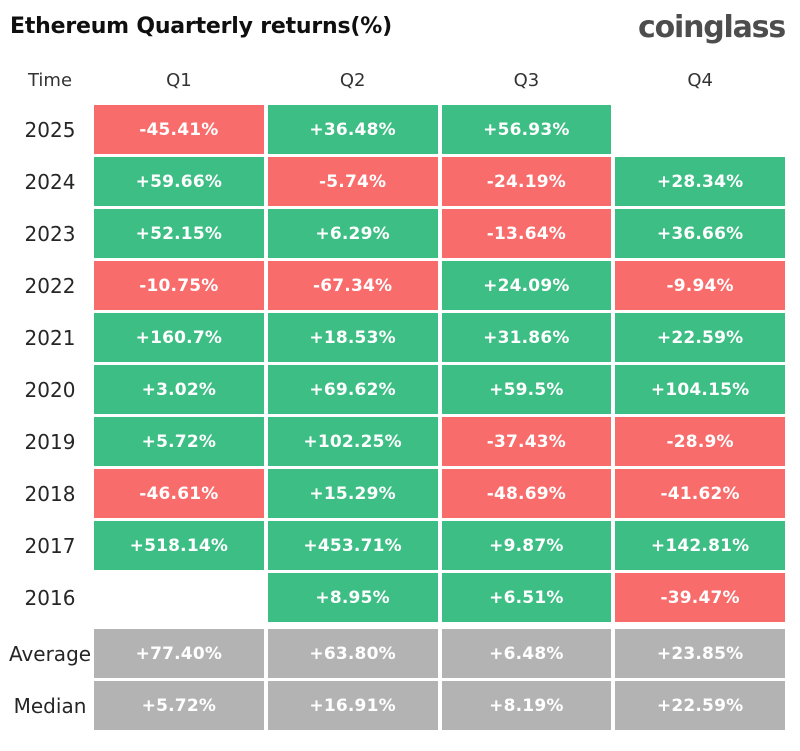  Describe the element at coordinates (700, 653) in the screenshot. I see `return-cell: +23.85%` at that location.